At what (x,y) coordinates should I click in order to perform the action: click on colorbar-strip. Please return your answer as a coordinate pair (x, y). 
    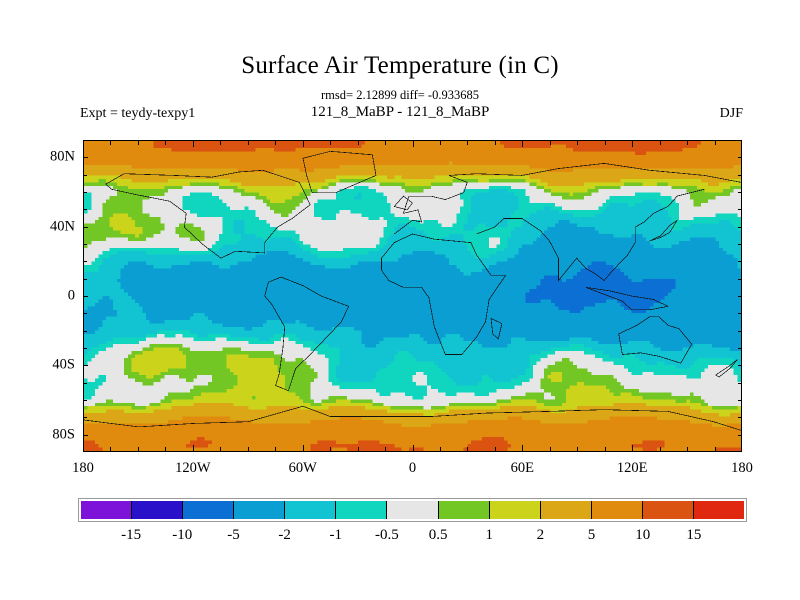
    Looking at the image, I should click on (413, 510).